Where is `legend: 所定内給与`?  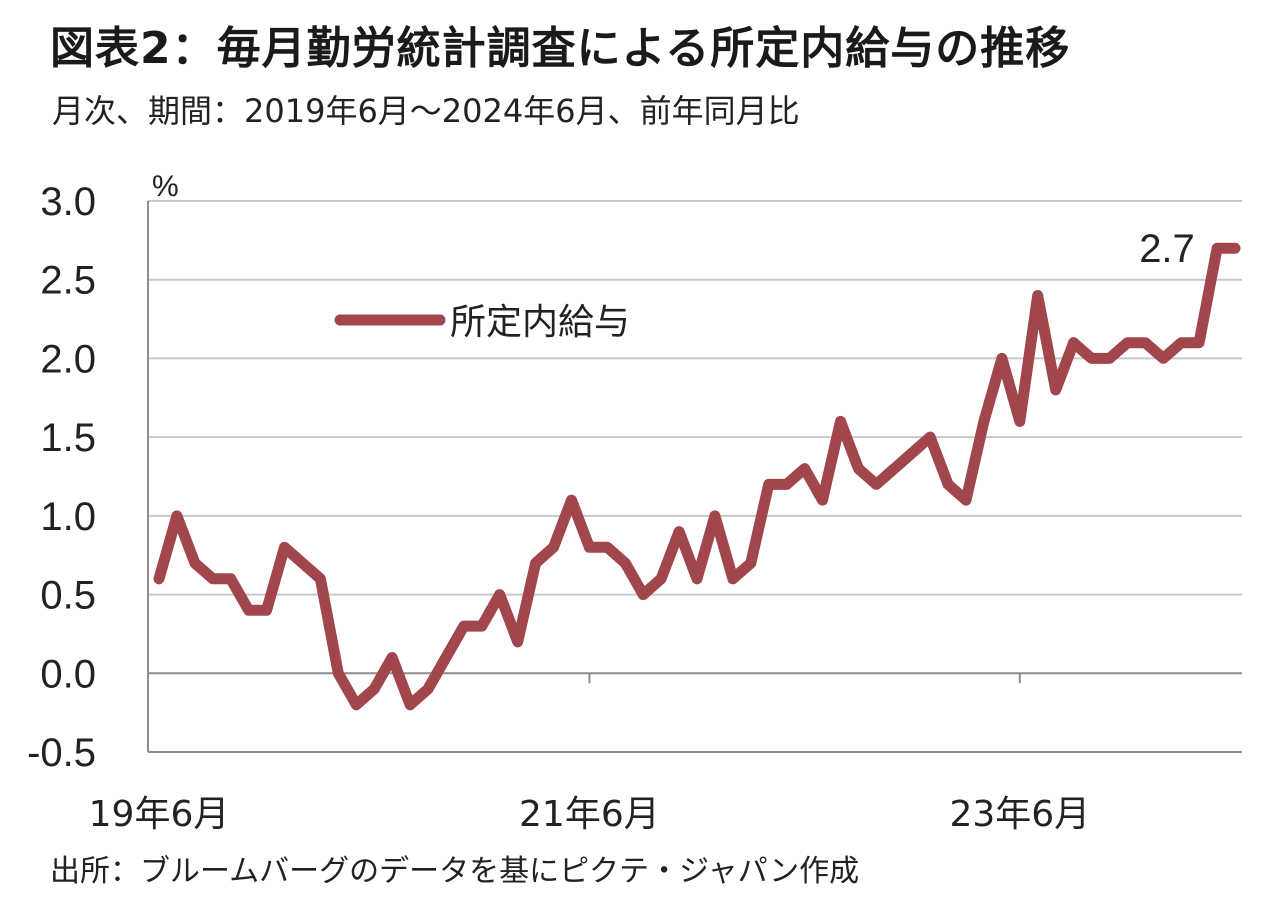 legend: 所定内給与 is located at coordinates (482, 322).